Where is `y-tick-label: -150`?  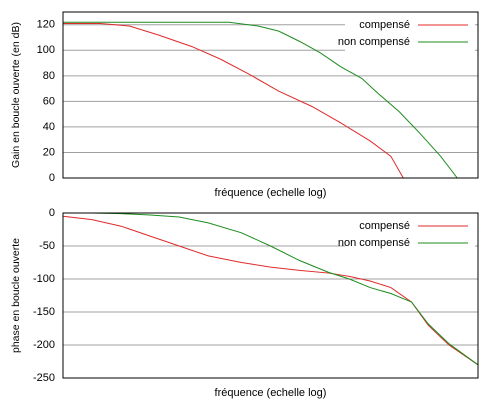
y-tick-label: -150 is located at coordinates (44, 312).